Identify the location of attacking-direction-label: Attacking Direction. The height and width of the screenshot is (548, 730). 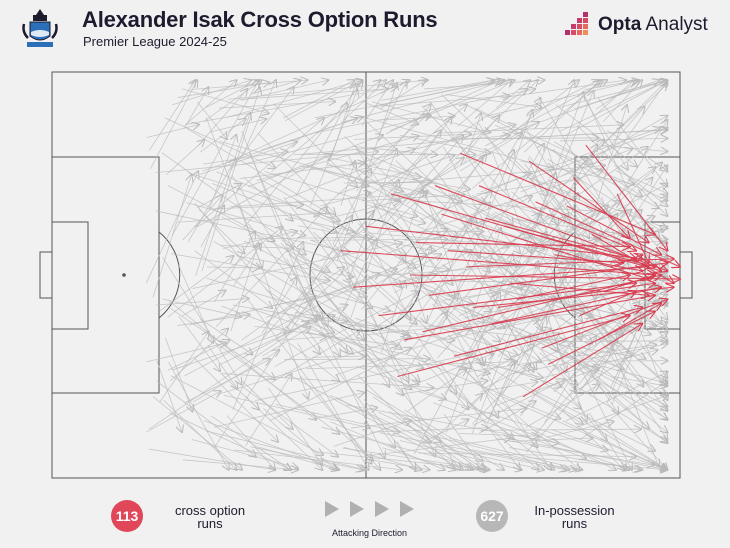
(369, 533).